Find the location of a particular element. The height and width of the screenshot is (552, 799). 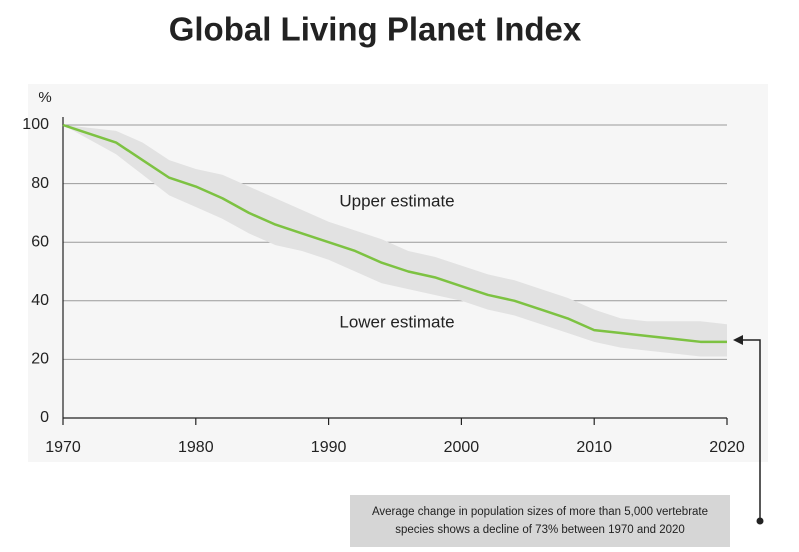

band-label: Lower estimate is located at coordinates (396, 321).